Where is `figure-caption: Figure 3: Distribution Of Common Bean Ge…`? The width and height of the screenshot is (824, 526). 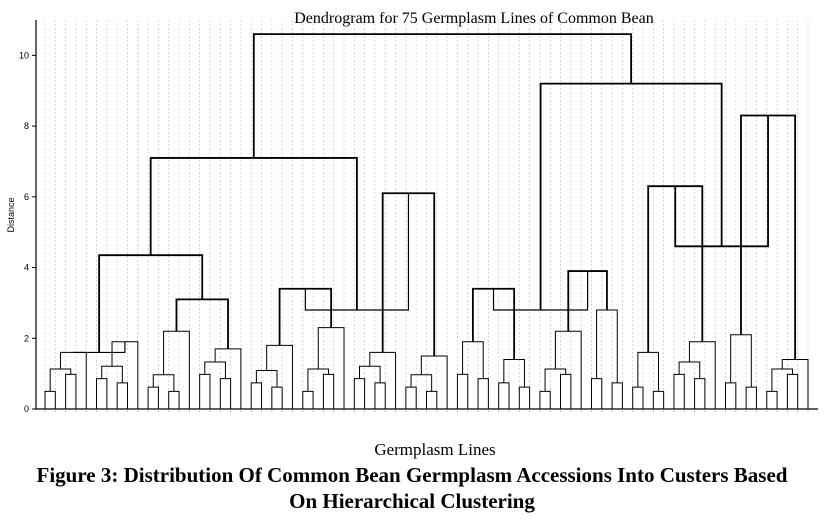 figure-caption: Figure 3: Distribution Of Common Bean Ge… is located at coordinates (412, 488).